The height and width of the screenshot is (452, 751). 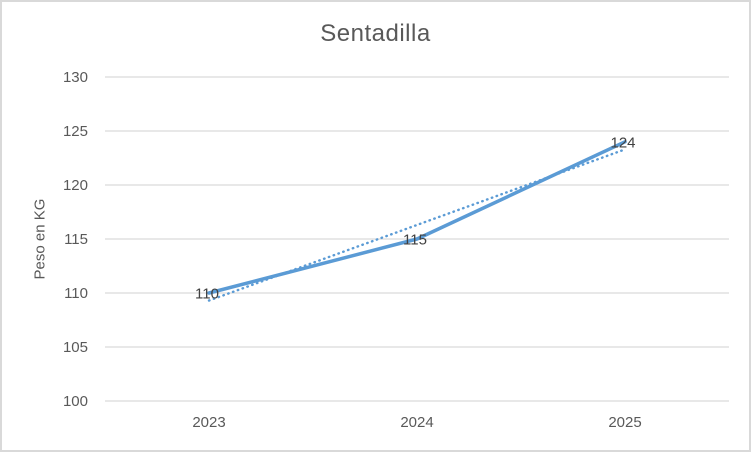 I want to click on data-label: 124, so click(x=622, y=142).